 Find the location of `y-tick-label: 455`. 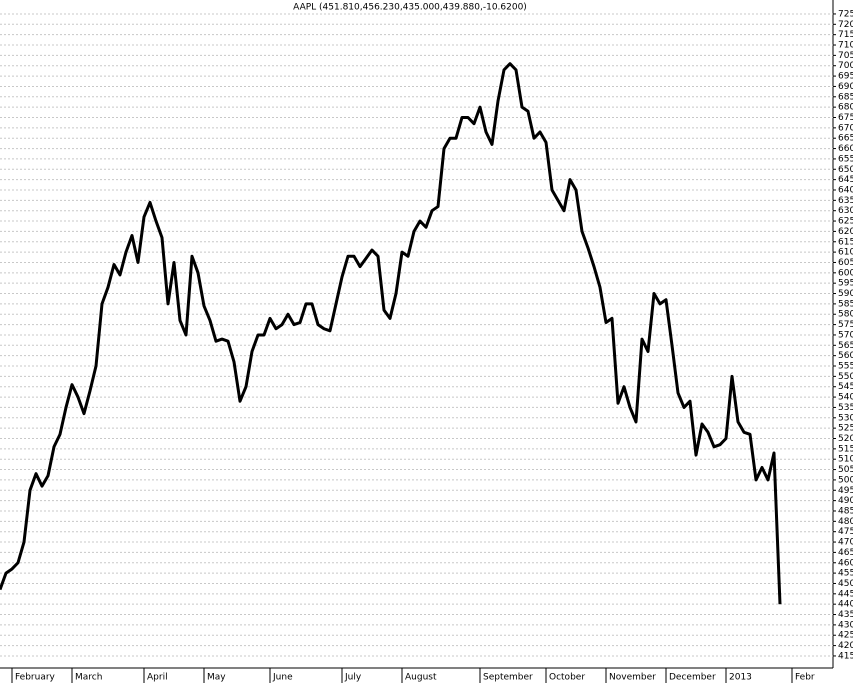

y-tick-label: 455 is located at coordinates (845, 574).